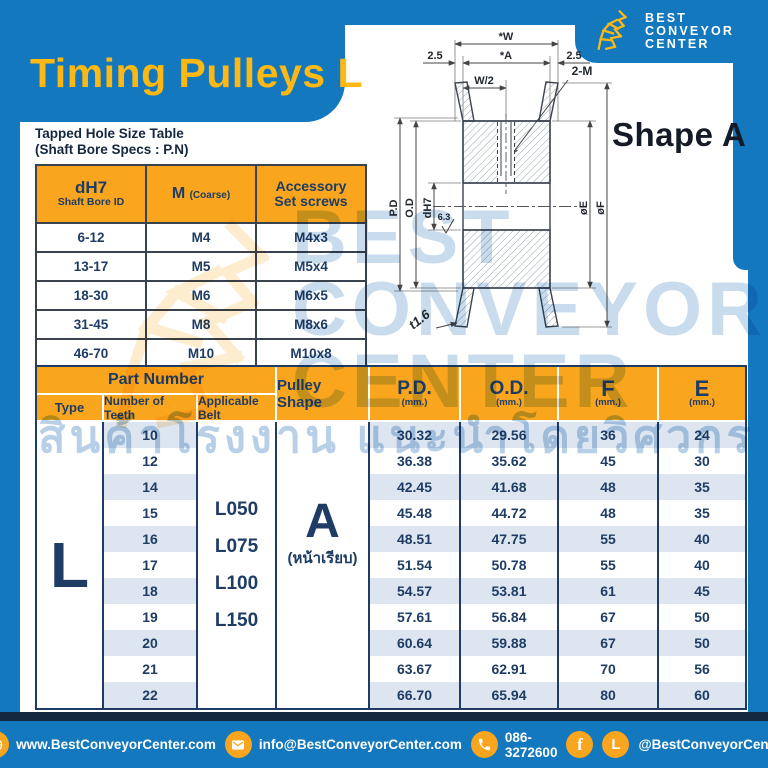 This screenshot has width=768, height=768. Describe the element at coordinates (237, 408) in the screenshot. I see `belt-header: Applicable Belt` at that location.